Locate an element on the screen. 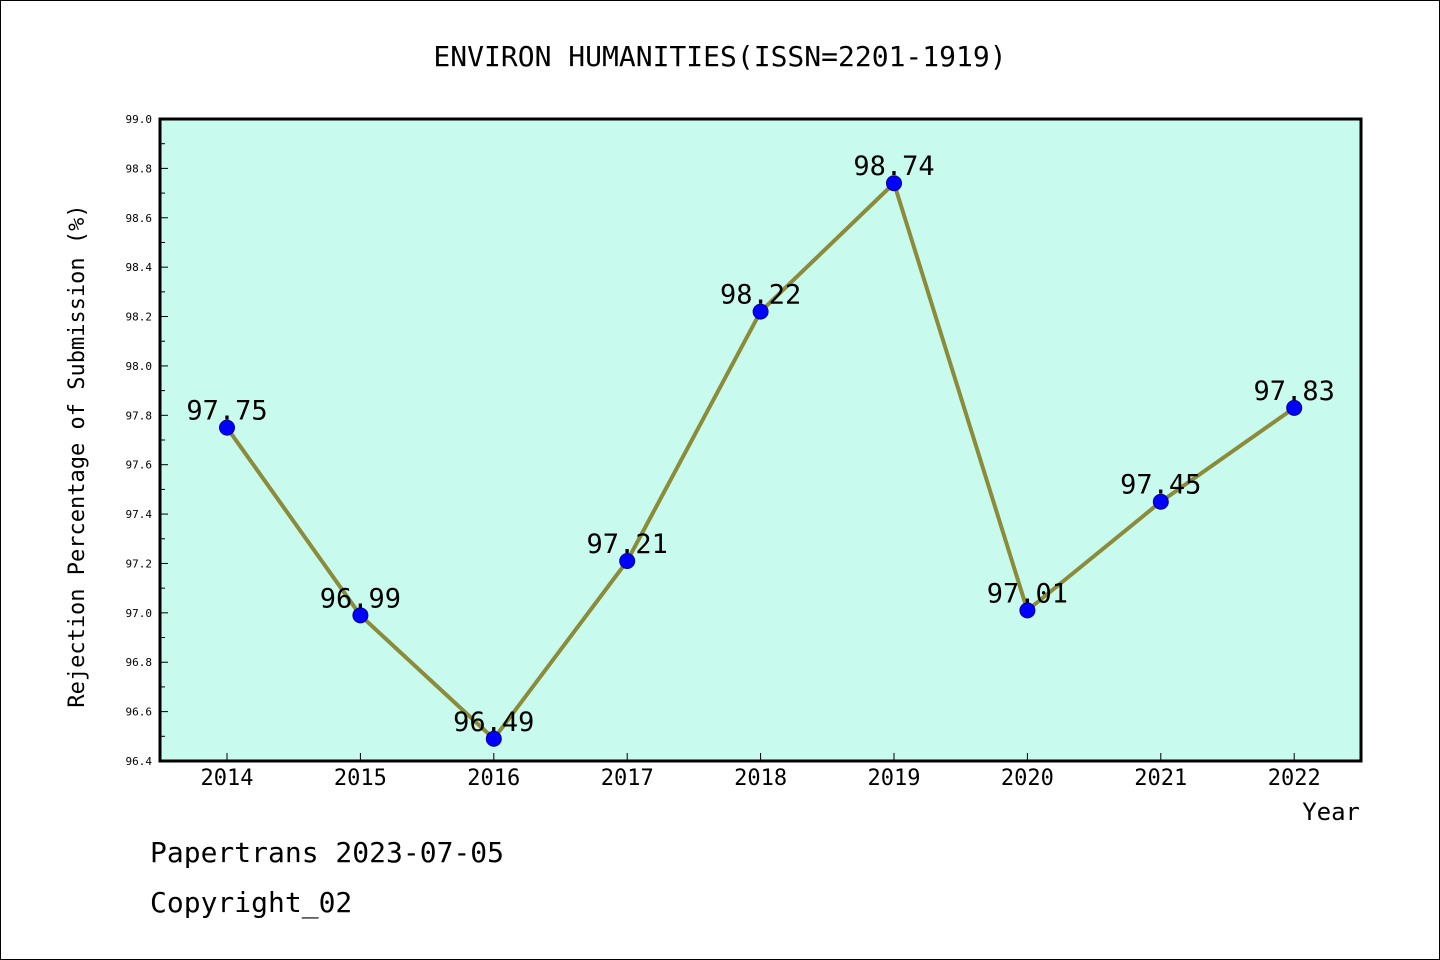 This screenshot has width=1440, height=960. footer-copyright: Copyright_02 is located at coordinates (251, 902).